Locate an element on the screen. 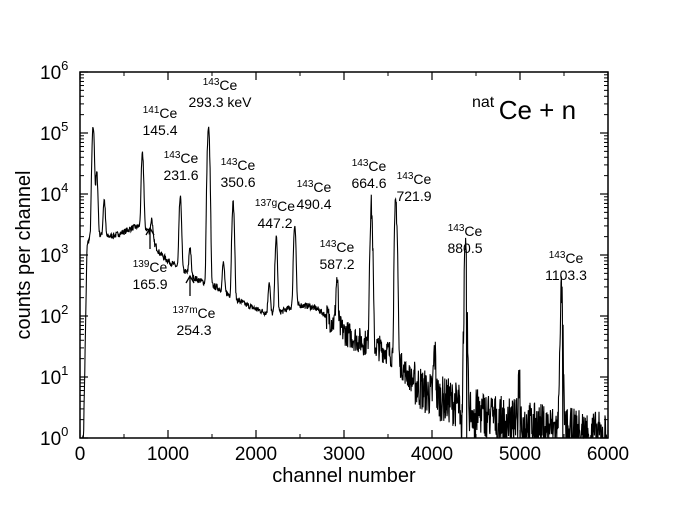 Image resolution: width=683 pixels, height=509 pixels. y-tick-label: 10¹ is located at coordinates (54, 376).